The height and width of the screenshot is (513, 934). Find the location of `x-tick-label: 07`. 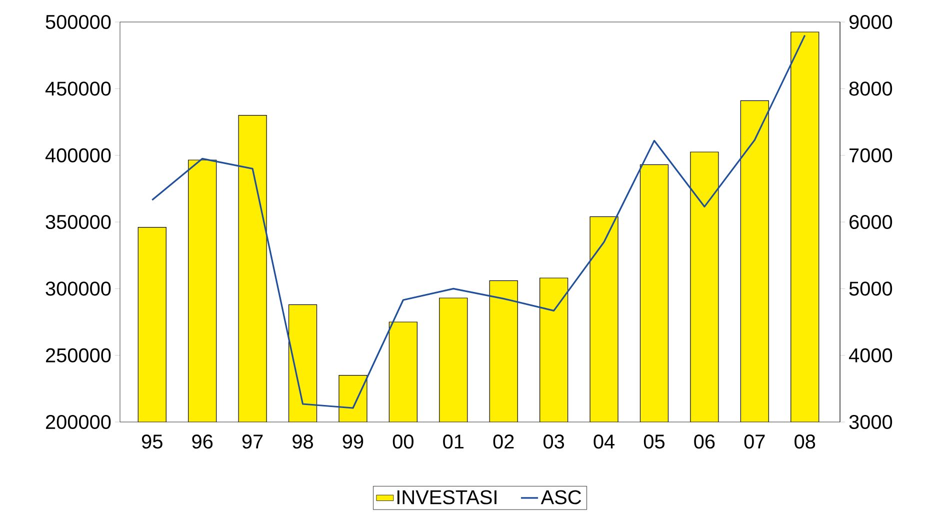

x-tick-label: 07 is located at coordinates (754, 441).